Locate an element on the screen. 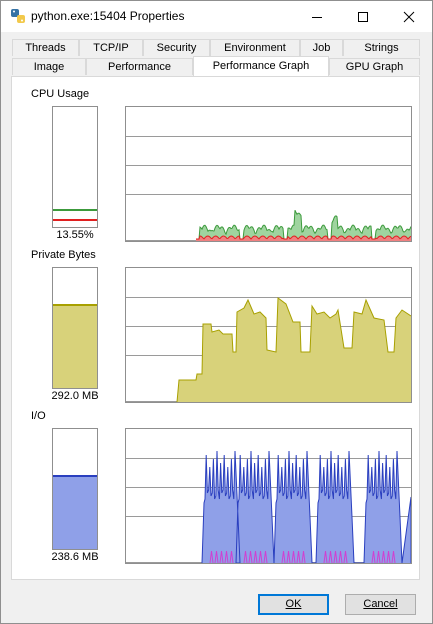 The image size is (433, 624). minimize-icon is located at coordinates (317, 17).